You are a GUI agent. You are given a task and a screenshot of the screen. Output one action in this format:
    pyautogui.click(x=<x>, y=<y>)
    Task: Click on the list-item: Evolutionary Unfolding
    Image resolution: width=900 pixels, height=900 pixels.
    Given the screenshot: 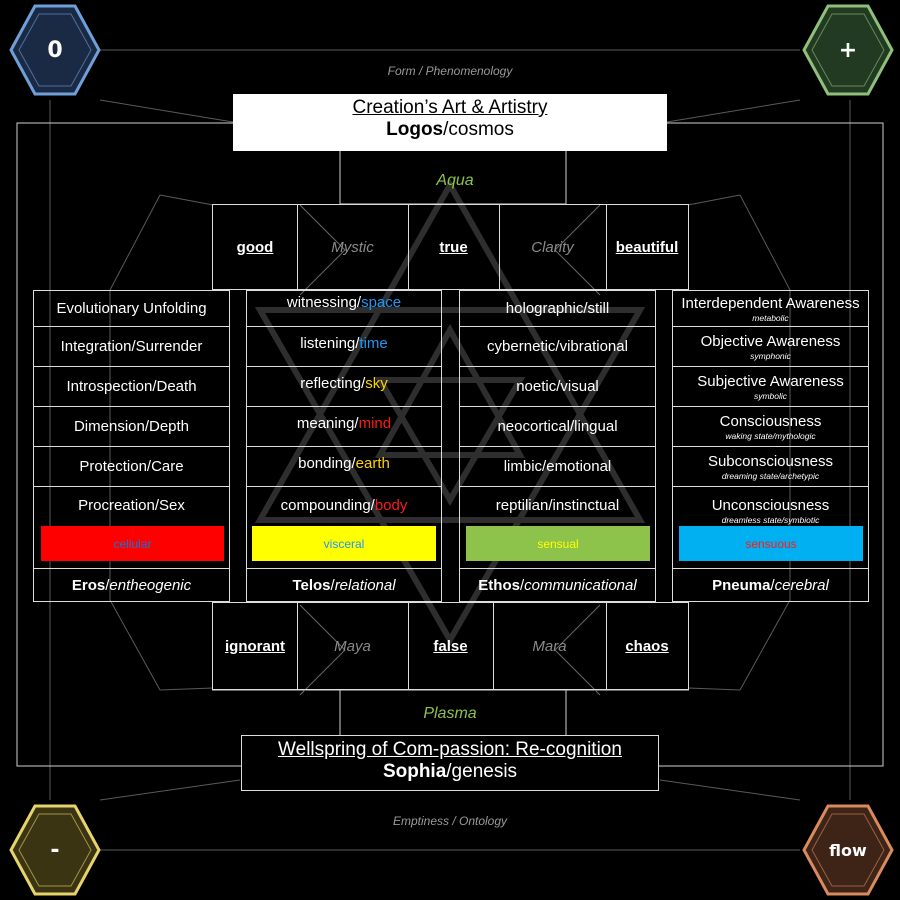 What is the action you would take?
    pyautogui.click(x=131, y=309)
    